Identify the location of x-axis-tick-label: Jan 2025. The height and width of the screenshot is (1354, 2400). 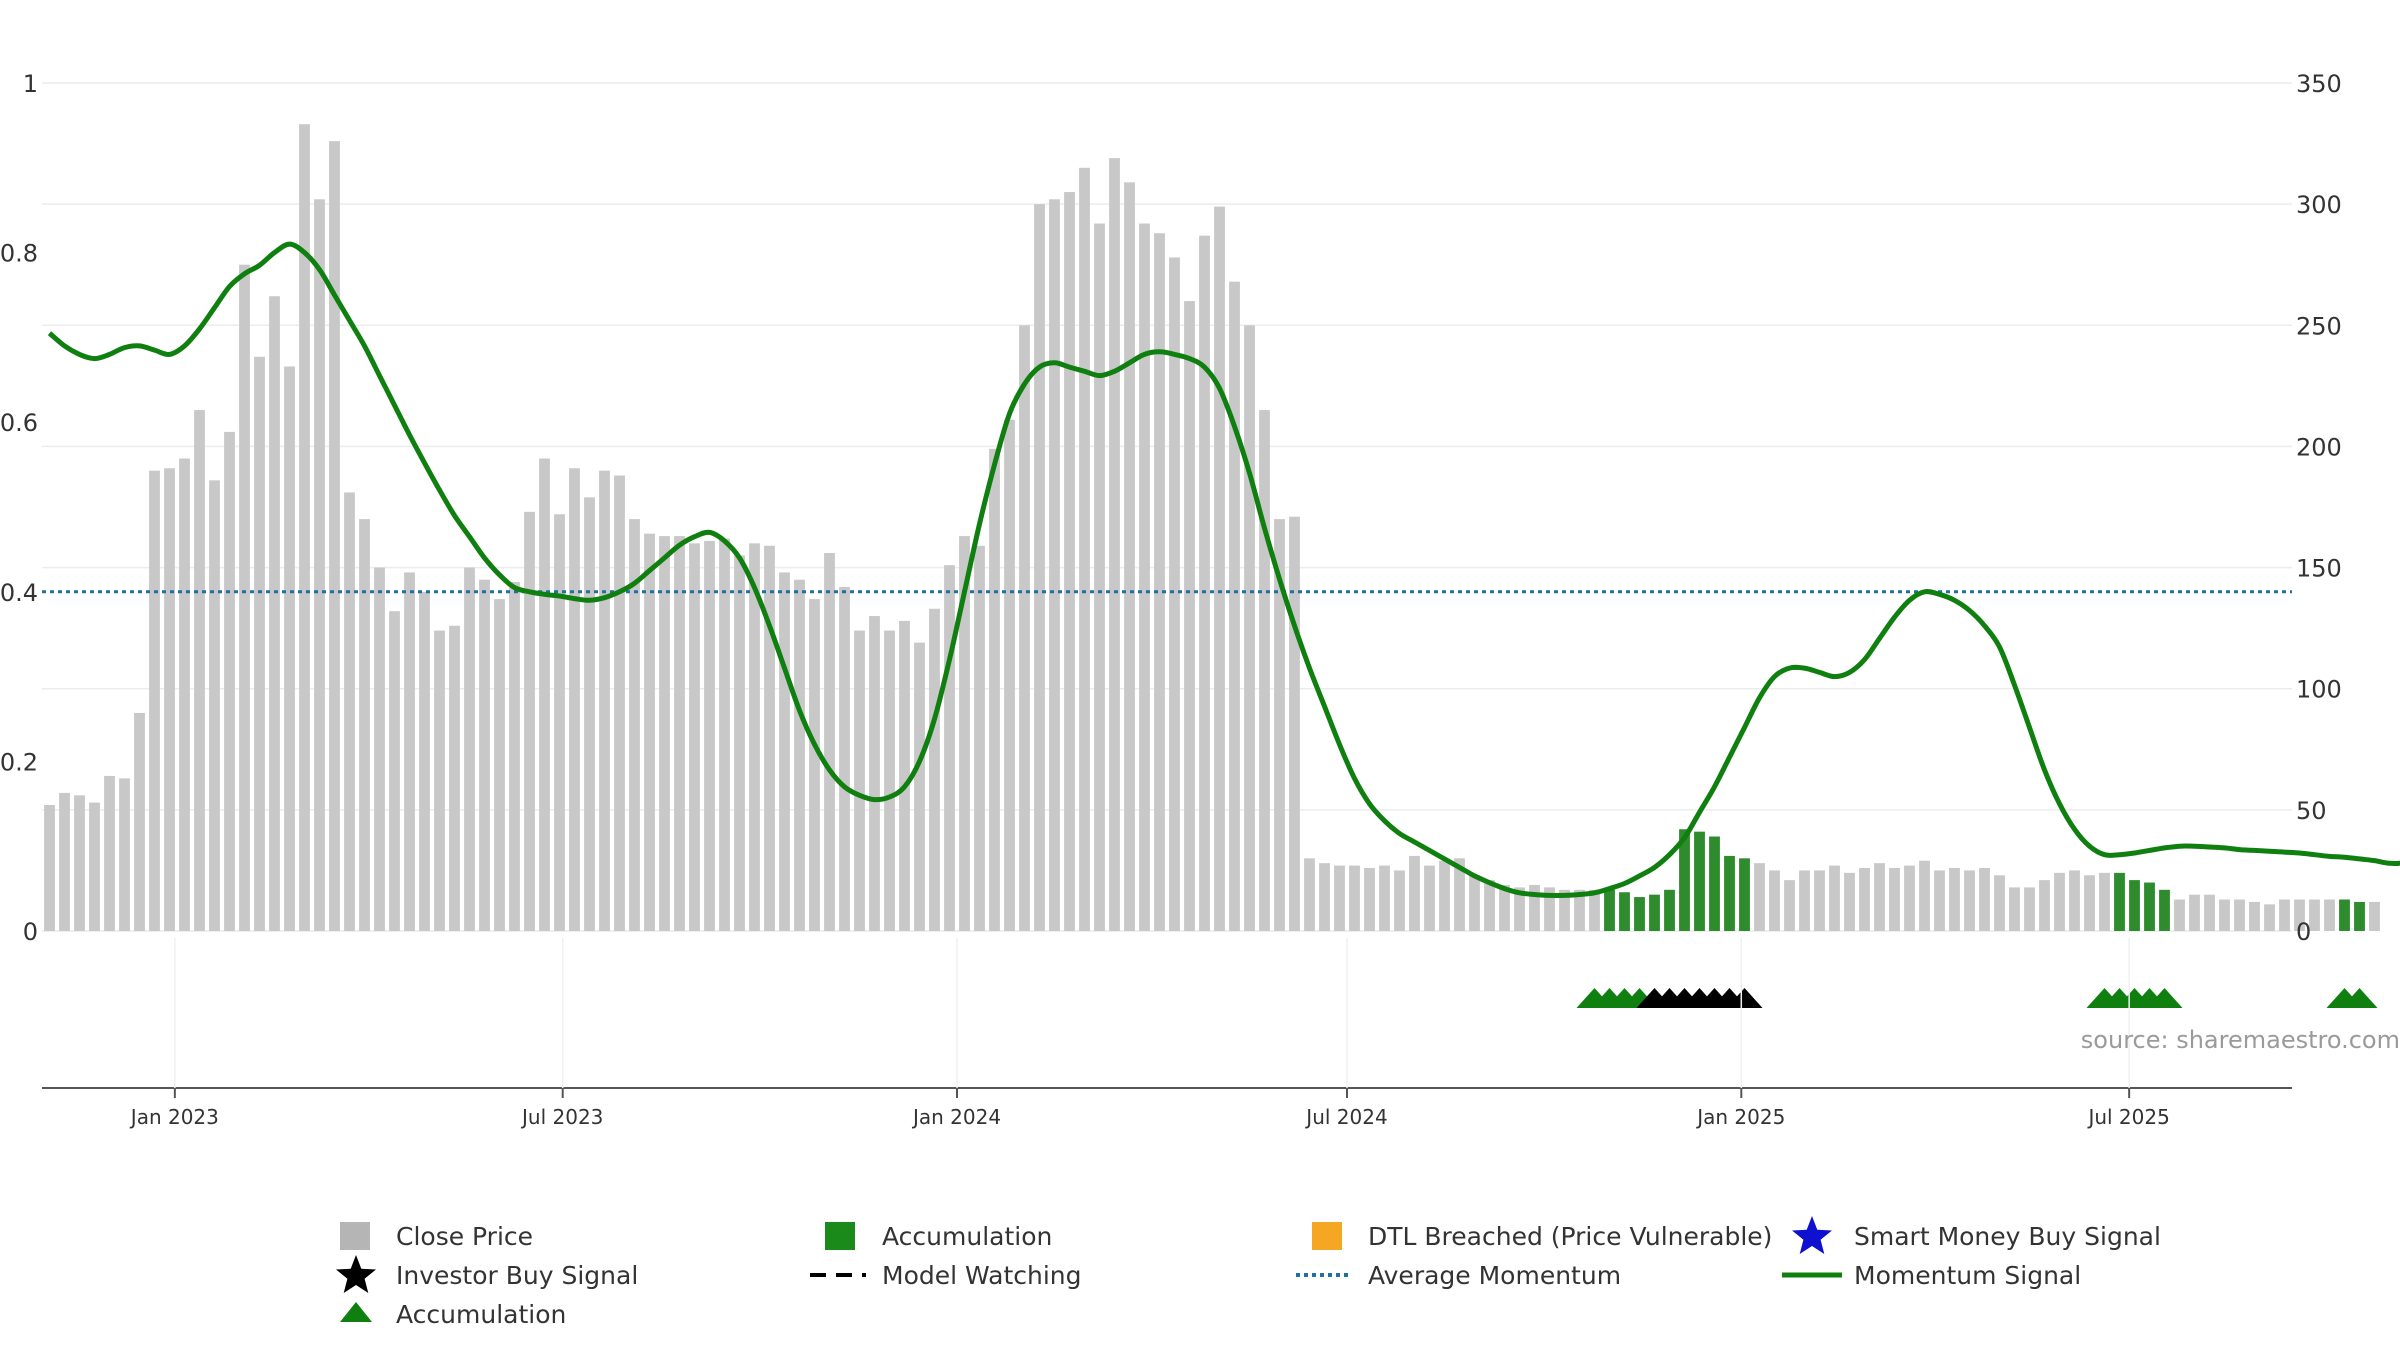
(1740, 1117).